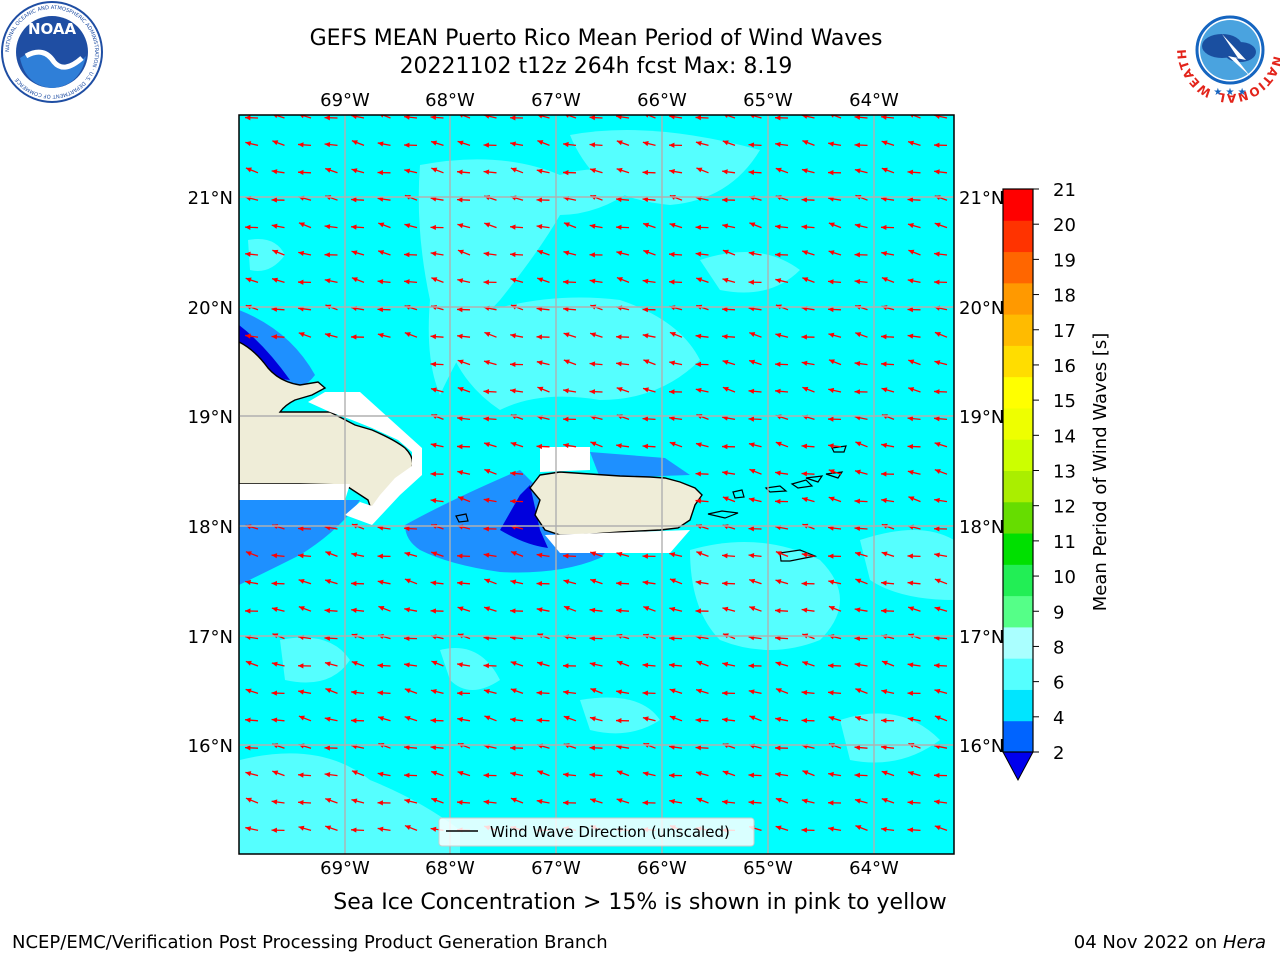 The height and width of the screenshot is (960, 1280). I want to click on lat-label-right: 16°N, so click(981, 746).